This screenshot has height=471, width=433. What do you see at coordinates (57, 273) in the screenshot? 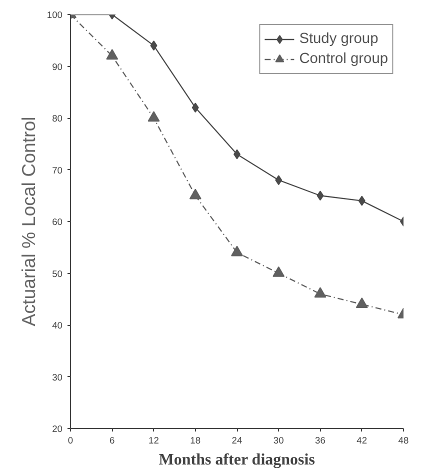
I see `y-tick-label: 50` at bounding box center [57, 273].